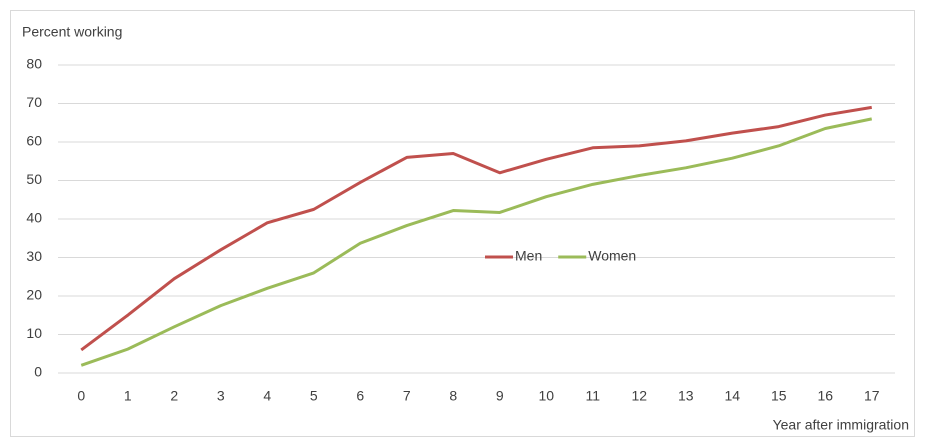 The width and height of the screenshot is (926, 441). I want to click on x-tick-label: 6, so click(360, 396).